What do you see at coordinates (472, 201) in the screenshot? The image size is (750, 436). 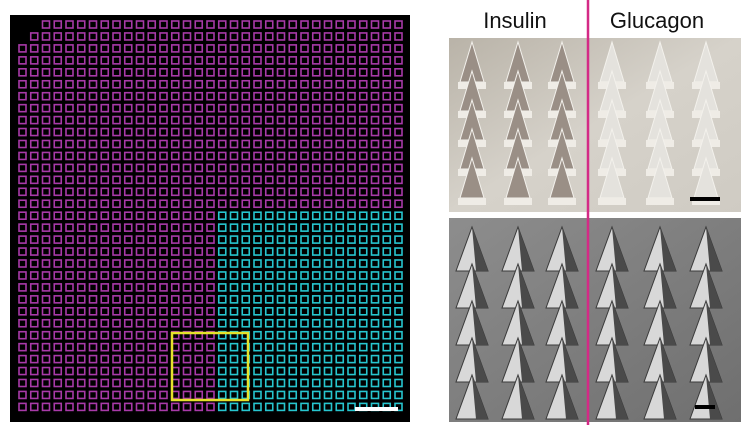 I see `needle-base` at bounding box center [472, 201].